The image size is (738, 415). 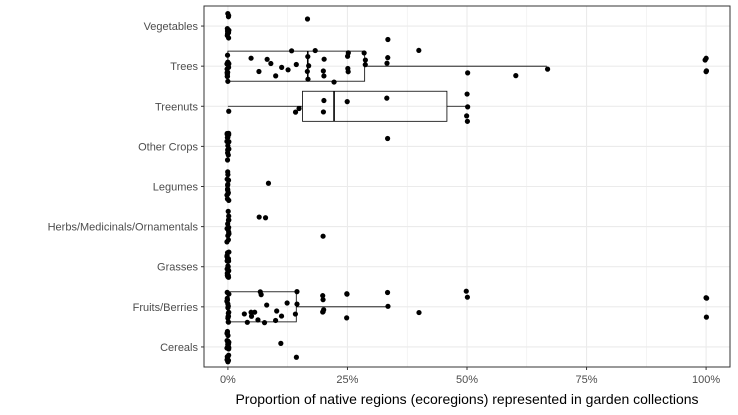 What do you see at coordinates (467, 66) in the screenshot?
I see `points-trees` at bounding box center [467, 66].